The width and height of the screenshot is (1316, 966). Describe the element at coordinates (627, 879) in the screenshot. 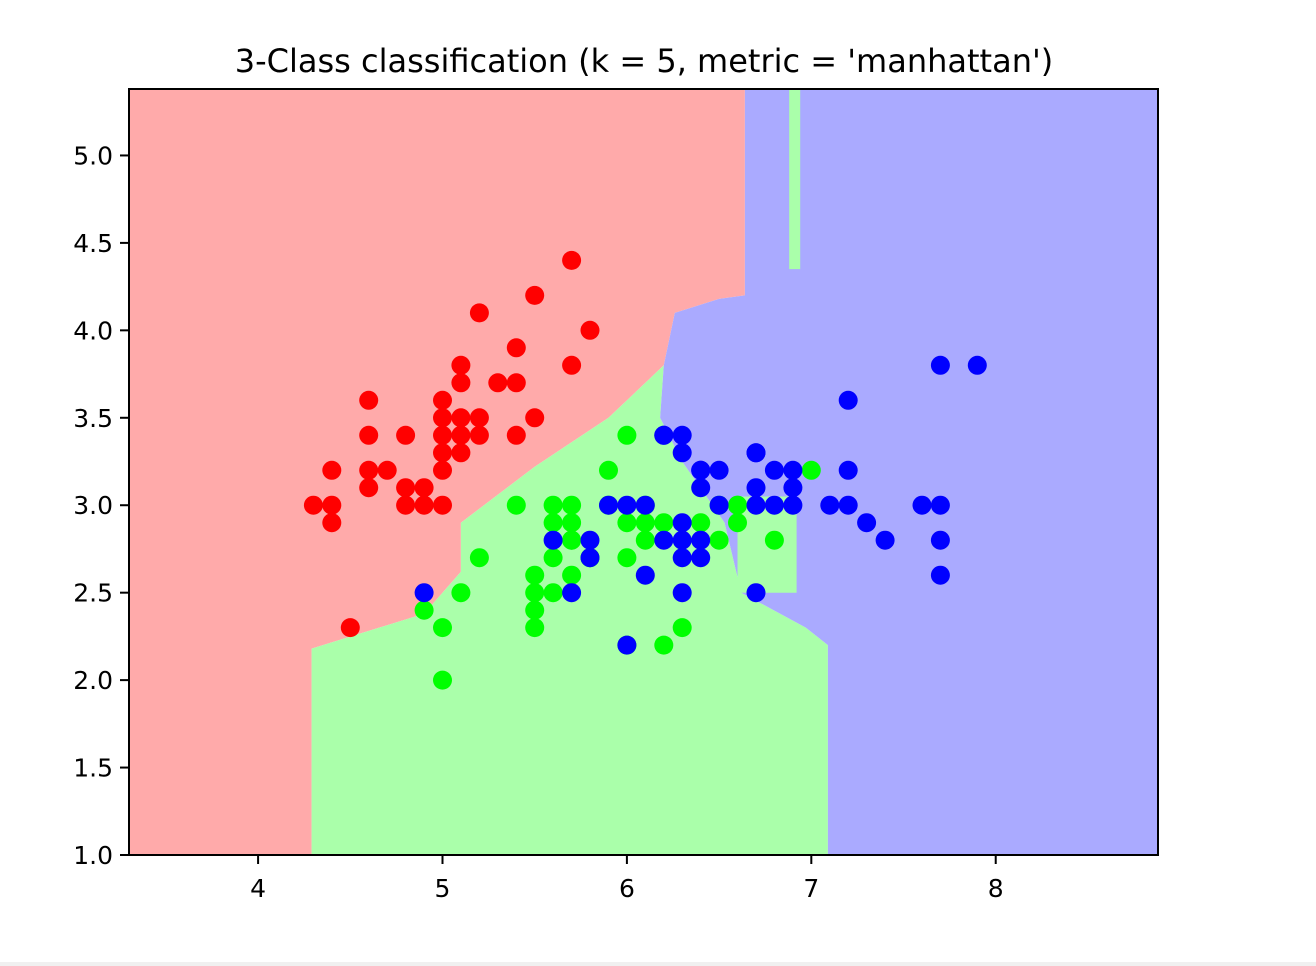

I see `x-axis: 4 5 6 7 8` at that location.